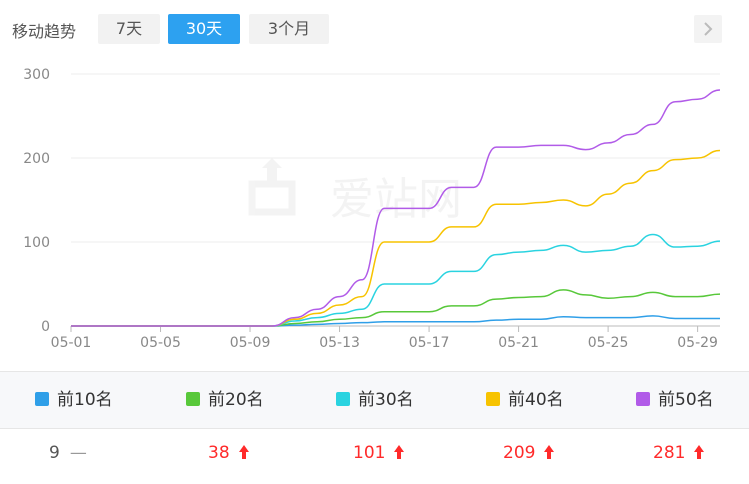  Describe the element at coordinates (396, 308) in the screenshot. I see `series-line-前20名` at that location.